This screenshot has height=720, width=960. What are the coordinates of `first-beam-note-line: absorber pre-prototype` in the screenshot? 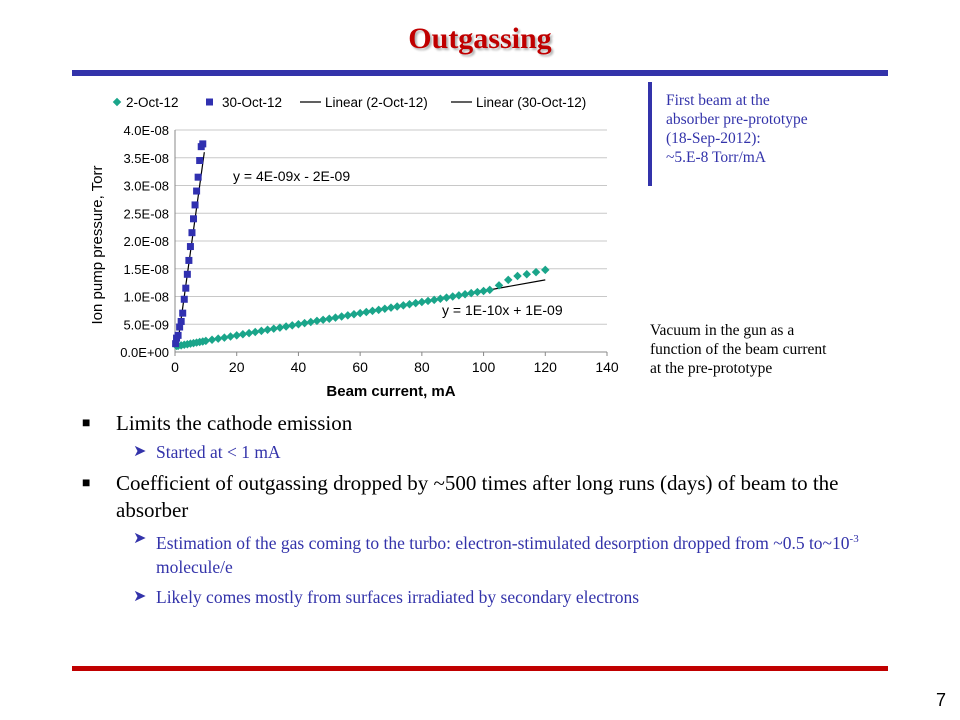 It's located at (737, 119).